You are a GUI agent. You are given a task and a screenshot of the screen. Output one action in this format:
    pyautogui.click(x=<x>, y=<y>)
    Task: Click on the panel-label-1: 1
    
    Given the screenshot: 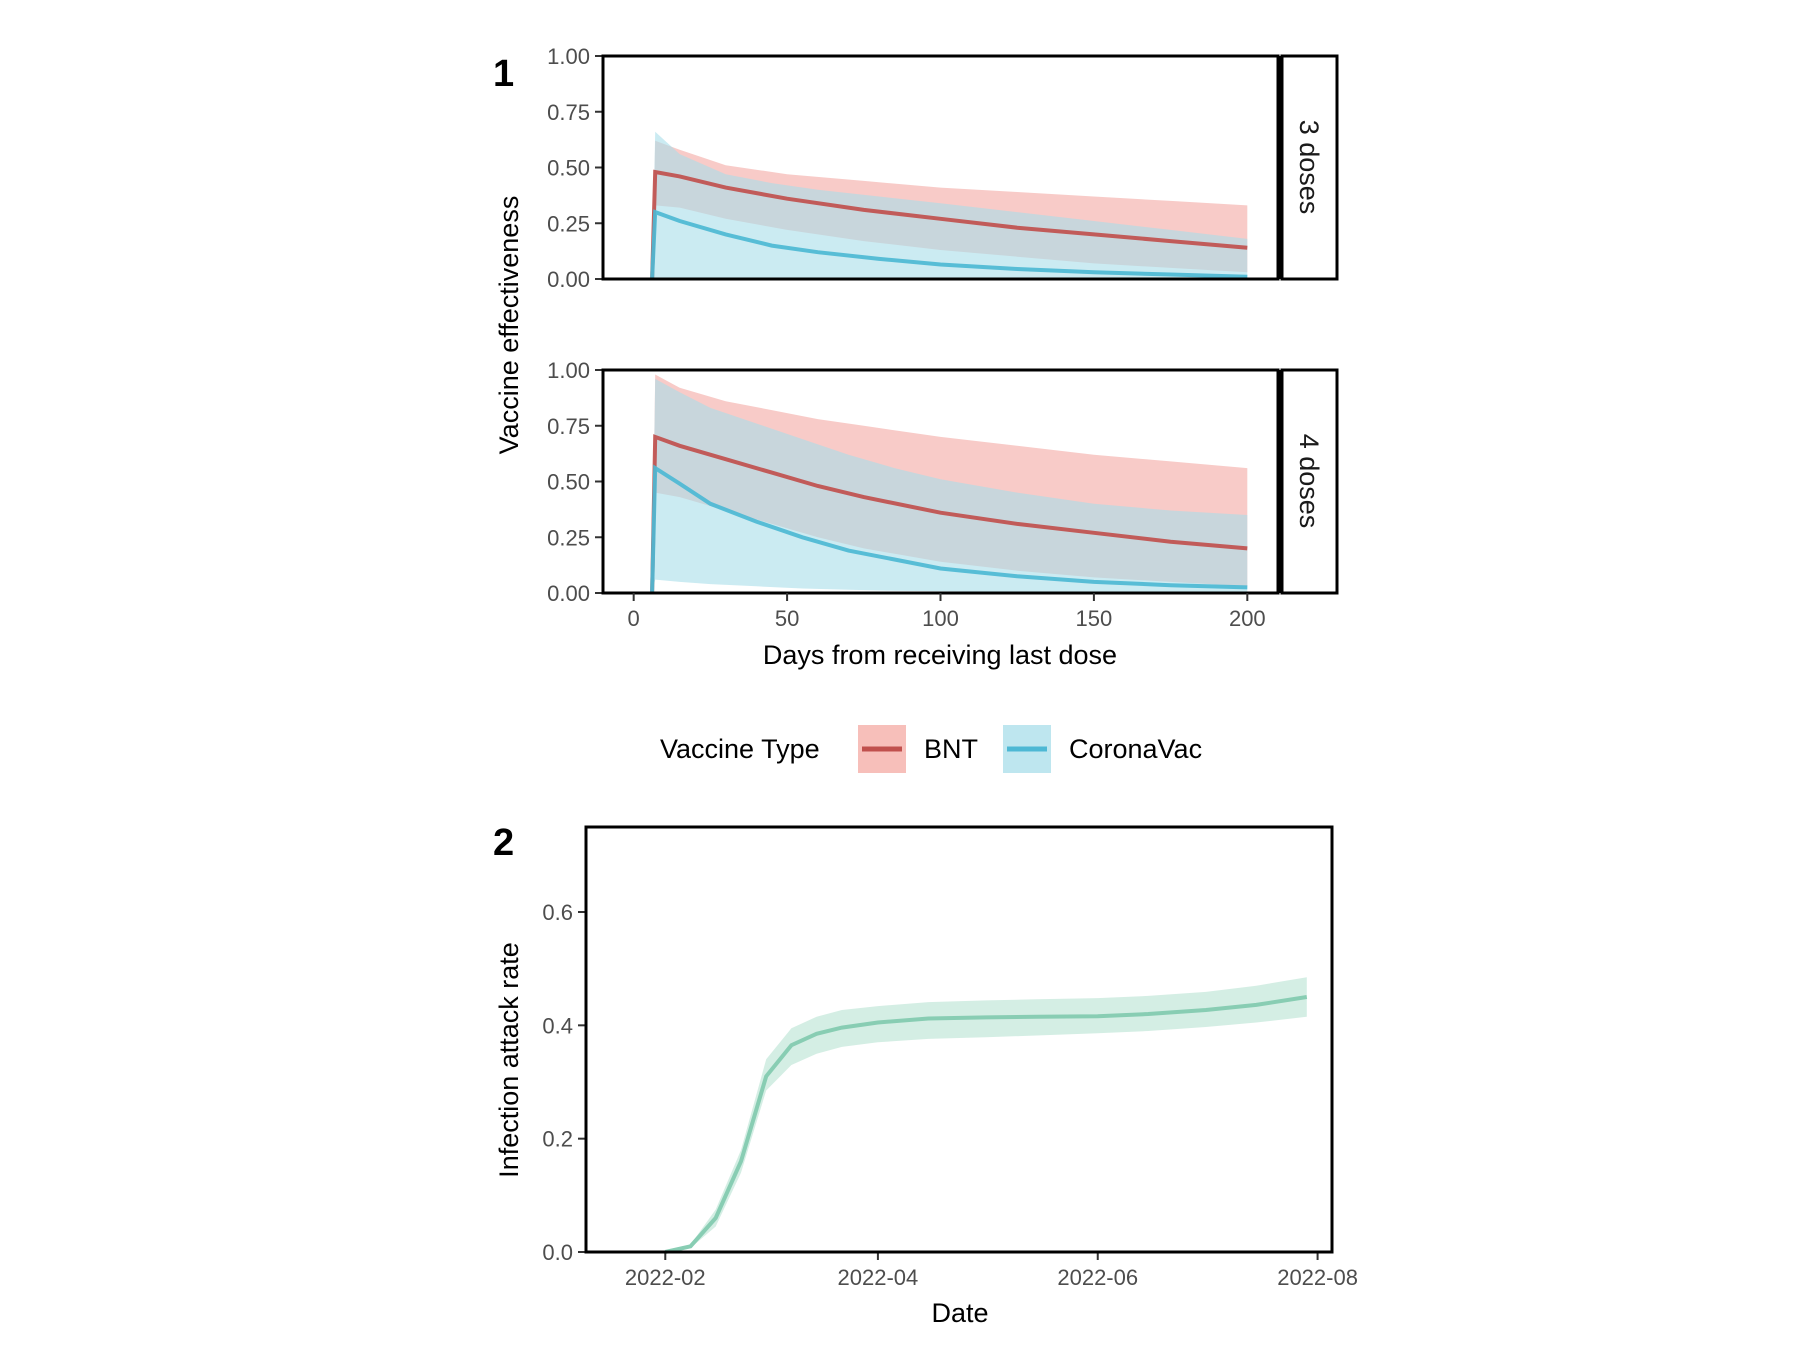 What is the action you would take?
    pyautogui.click(x=503, y=74)
    